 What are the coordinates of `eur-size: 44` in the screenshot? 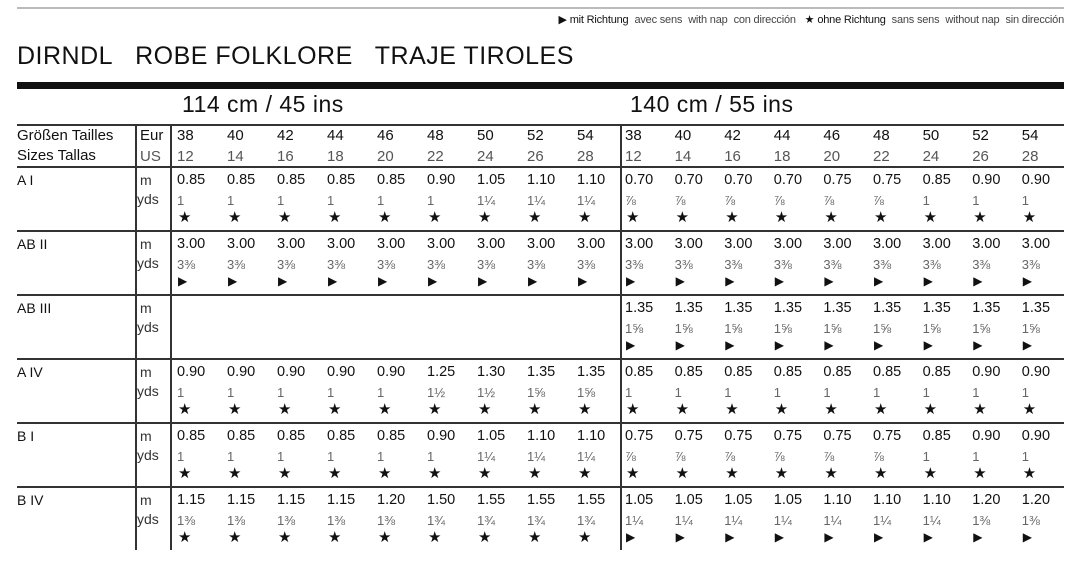 It's located at (782, 135).